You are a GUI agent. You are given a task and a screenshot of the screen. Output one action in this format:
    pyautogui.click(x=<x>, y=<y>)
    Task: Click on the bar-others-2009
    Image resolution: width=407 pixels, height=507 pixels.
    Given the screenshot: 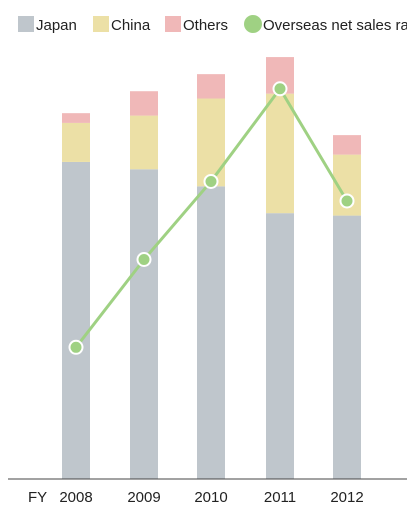 What is the action you would take?
    pyautogui.click(x=144, y=103)
    